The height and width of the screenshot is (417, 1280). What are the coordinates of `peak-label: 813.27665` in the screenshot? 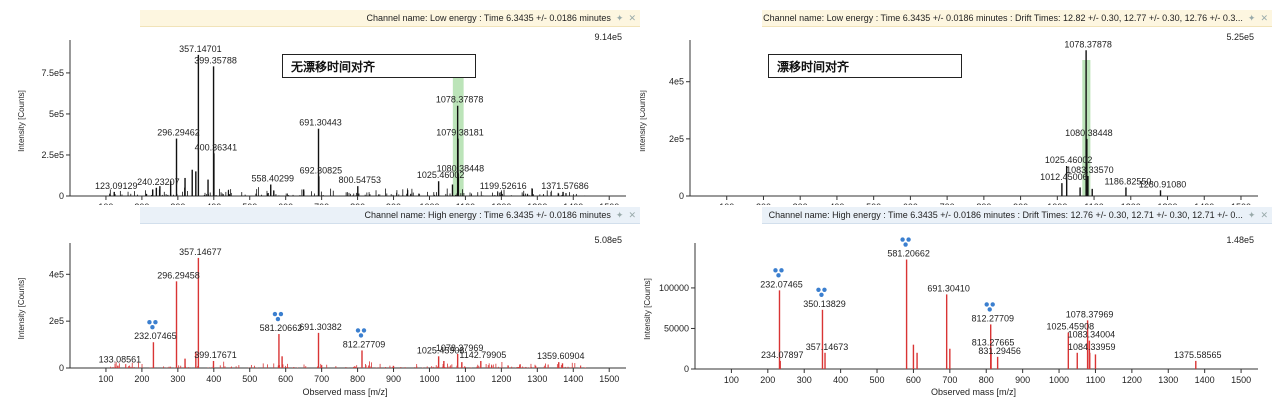 It's located at (993, 343).